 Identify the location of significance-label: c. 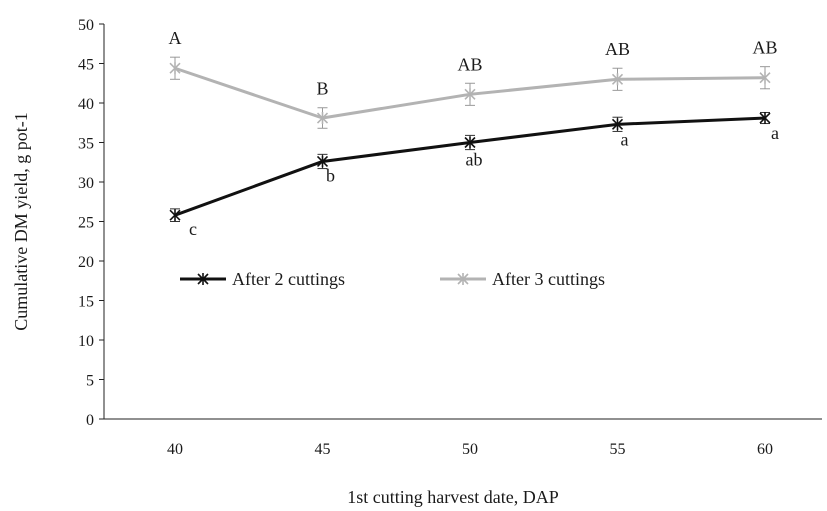
(193, 229).